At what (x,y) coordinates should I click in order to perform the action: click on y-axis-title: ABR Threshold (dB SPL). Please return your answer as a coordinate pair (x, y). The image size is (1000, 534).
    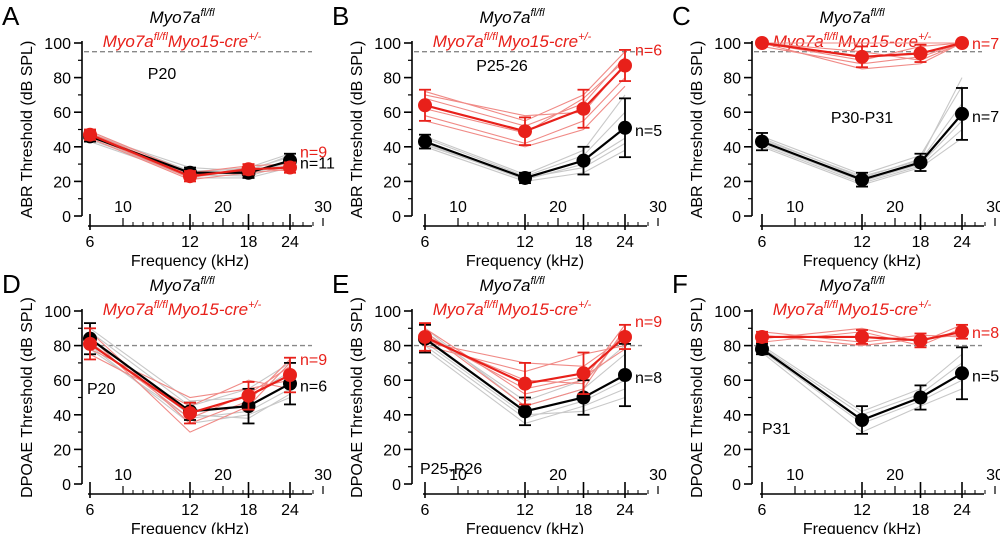
    Looking at the image, I should click on (27, 130).